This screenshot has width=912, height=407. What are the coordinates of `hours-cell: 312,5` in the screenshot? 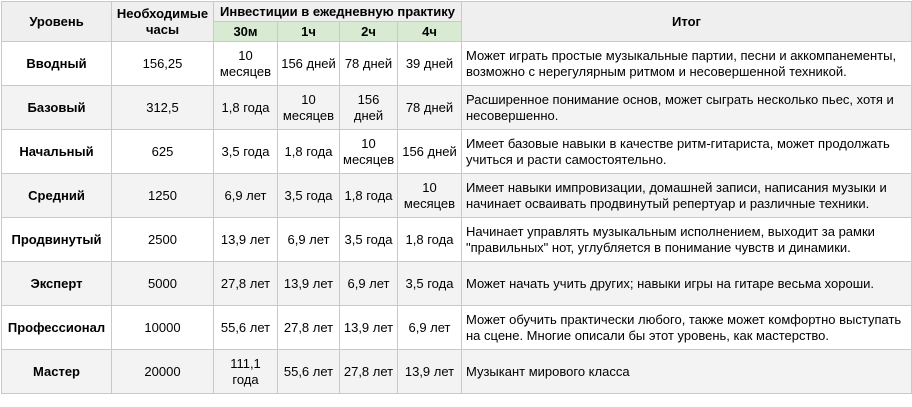 It's located at (162, 107).